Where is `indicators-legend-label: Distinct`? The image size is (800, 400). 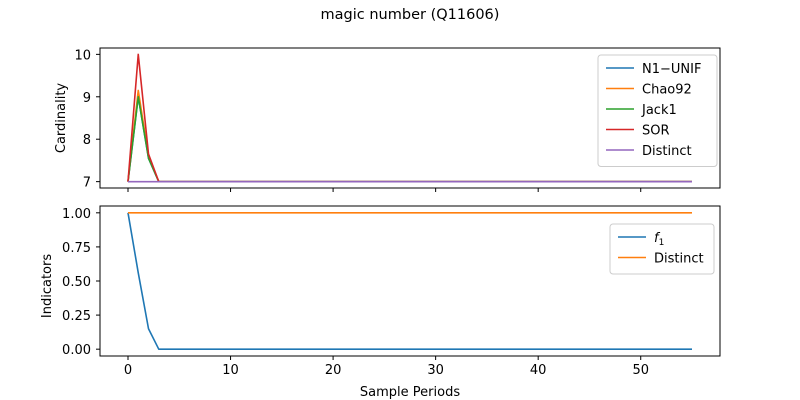 indicators-legend-label: Distinct is located at coordinates (679, 259).